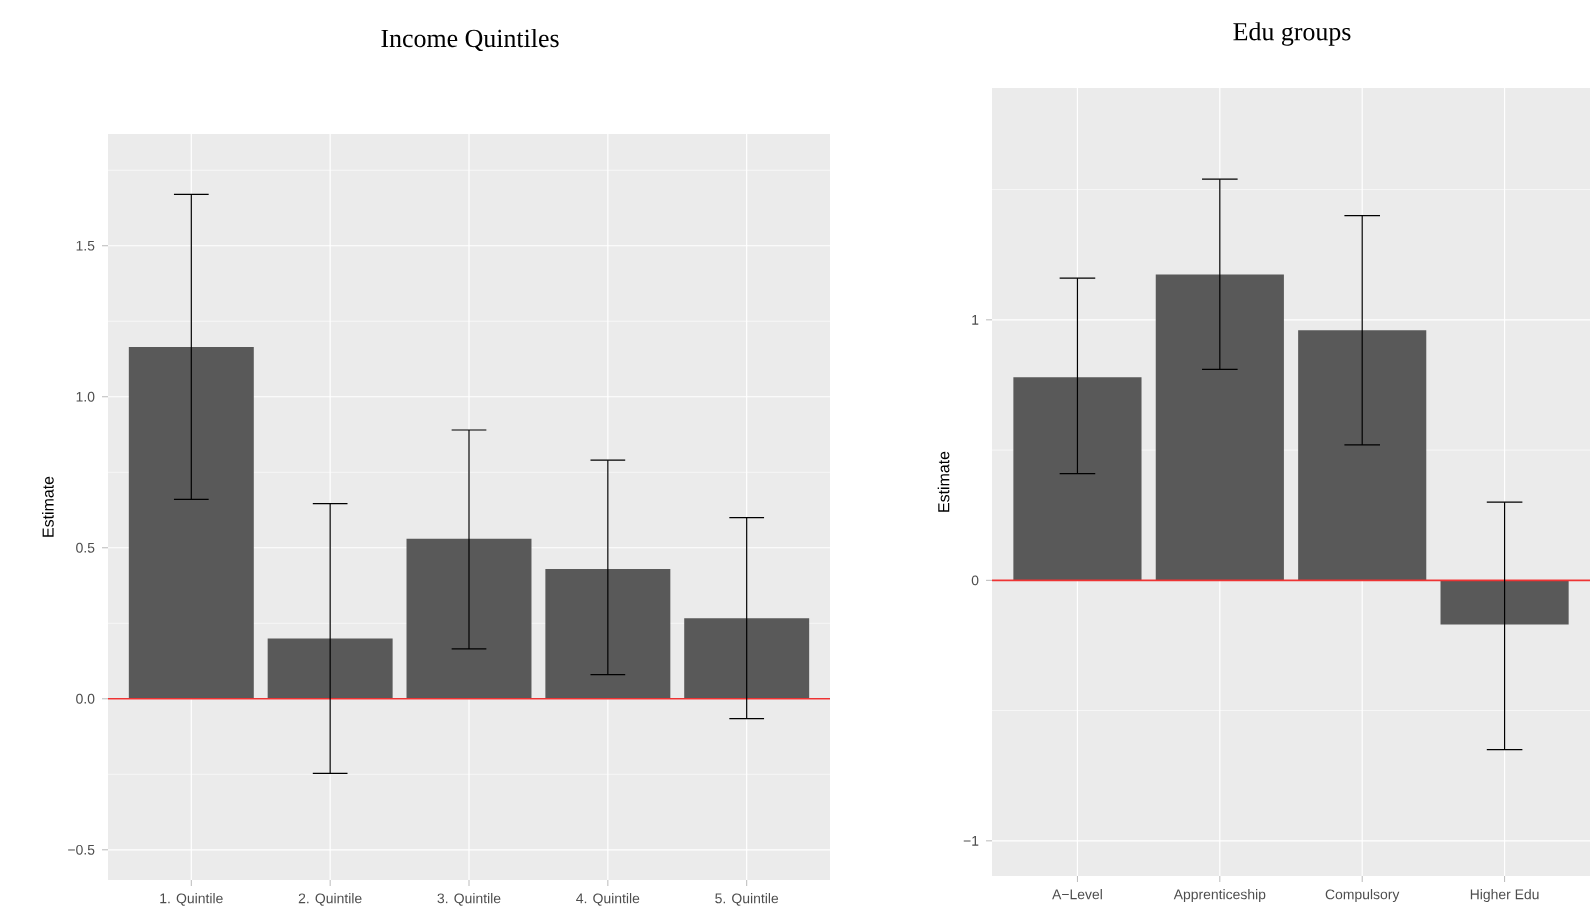 The height and width of the screenshot is (918, 1594). Describe the element at coordinates (470, 40) in the screenshot. I see `chart-title: Income Quintiles` at that location.